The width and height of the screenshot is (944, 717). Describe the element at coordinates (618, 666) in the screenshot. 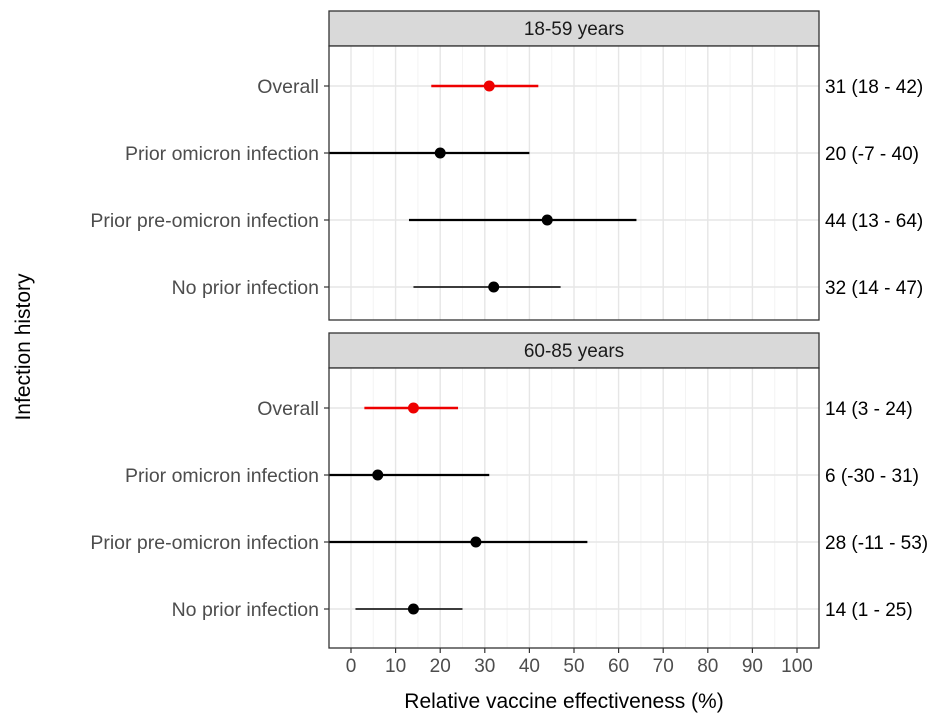

I see `x-tick-label: 60` at that location.